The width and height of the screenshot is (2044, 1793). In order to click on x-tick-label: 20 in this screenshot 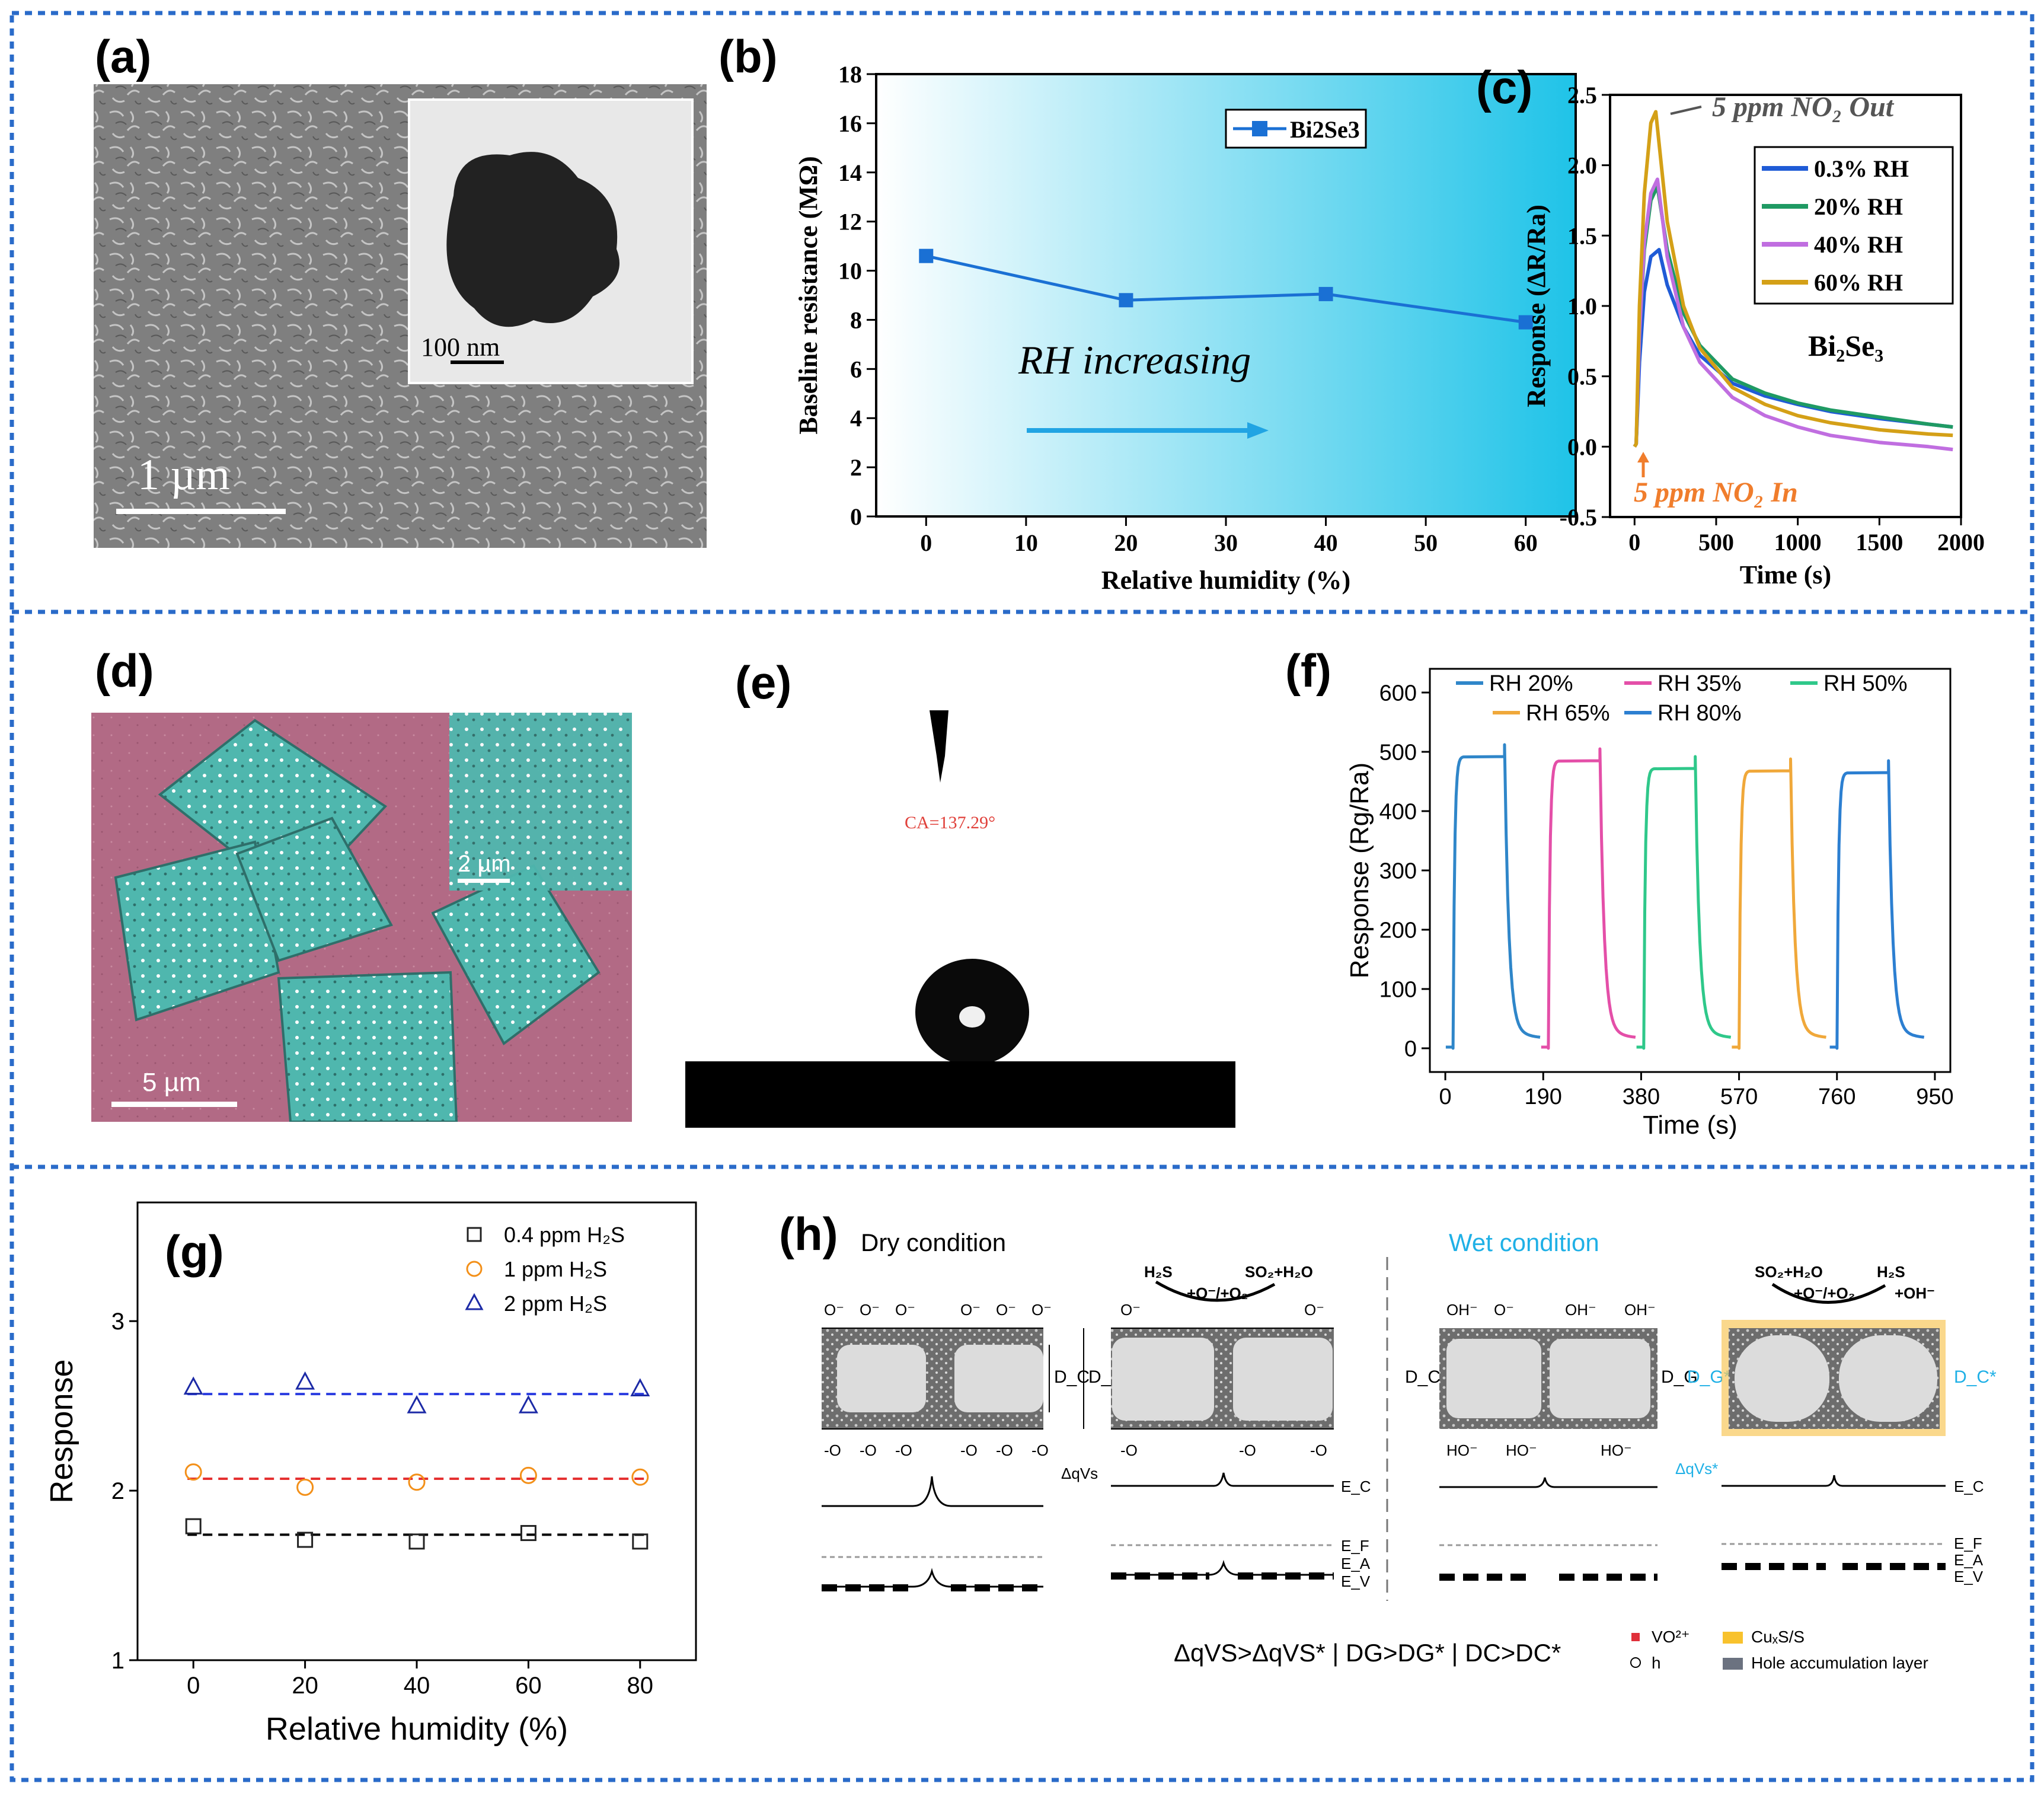, I will do `click(305, 1686)`.